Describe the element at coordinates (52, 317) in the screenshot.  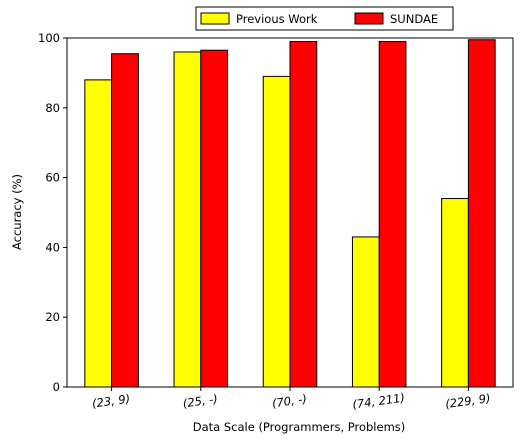
I see `y-tick-label: 20` at that location.